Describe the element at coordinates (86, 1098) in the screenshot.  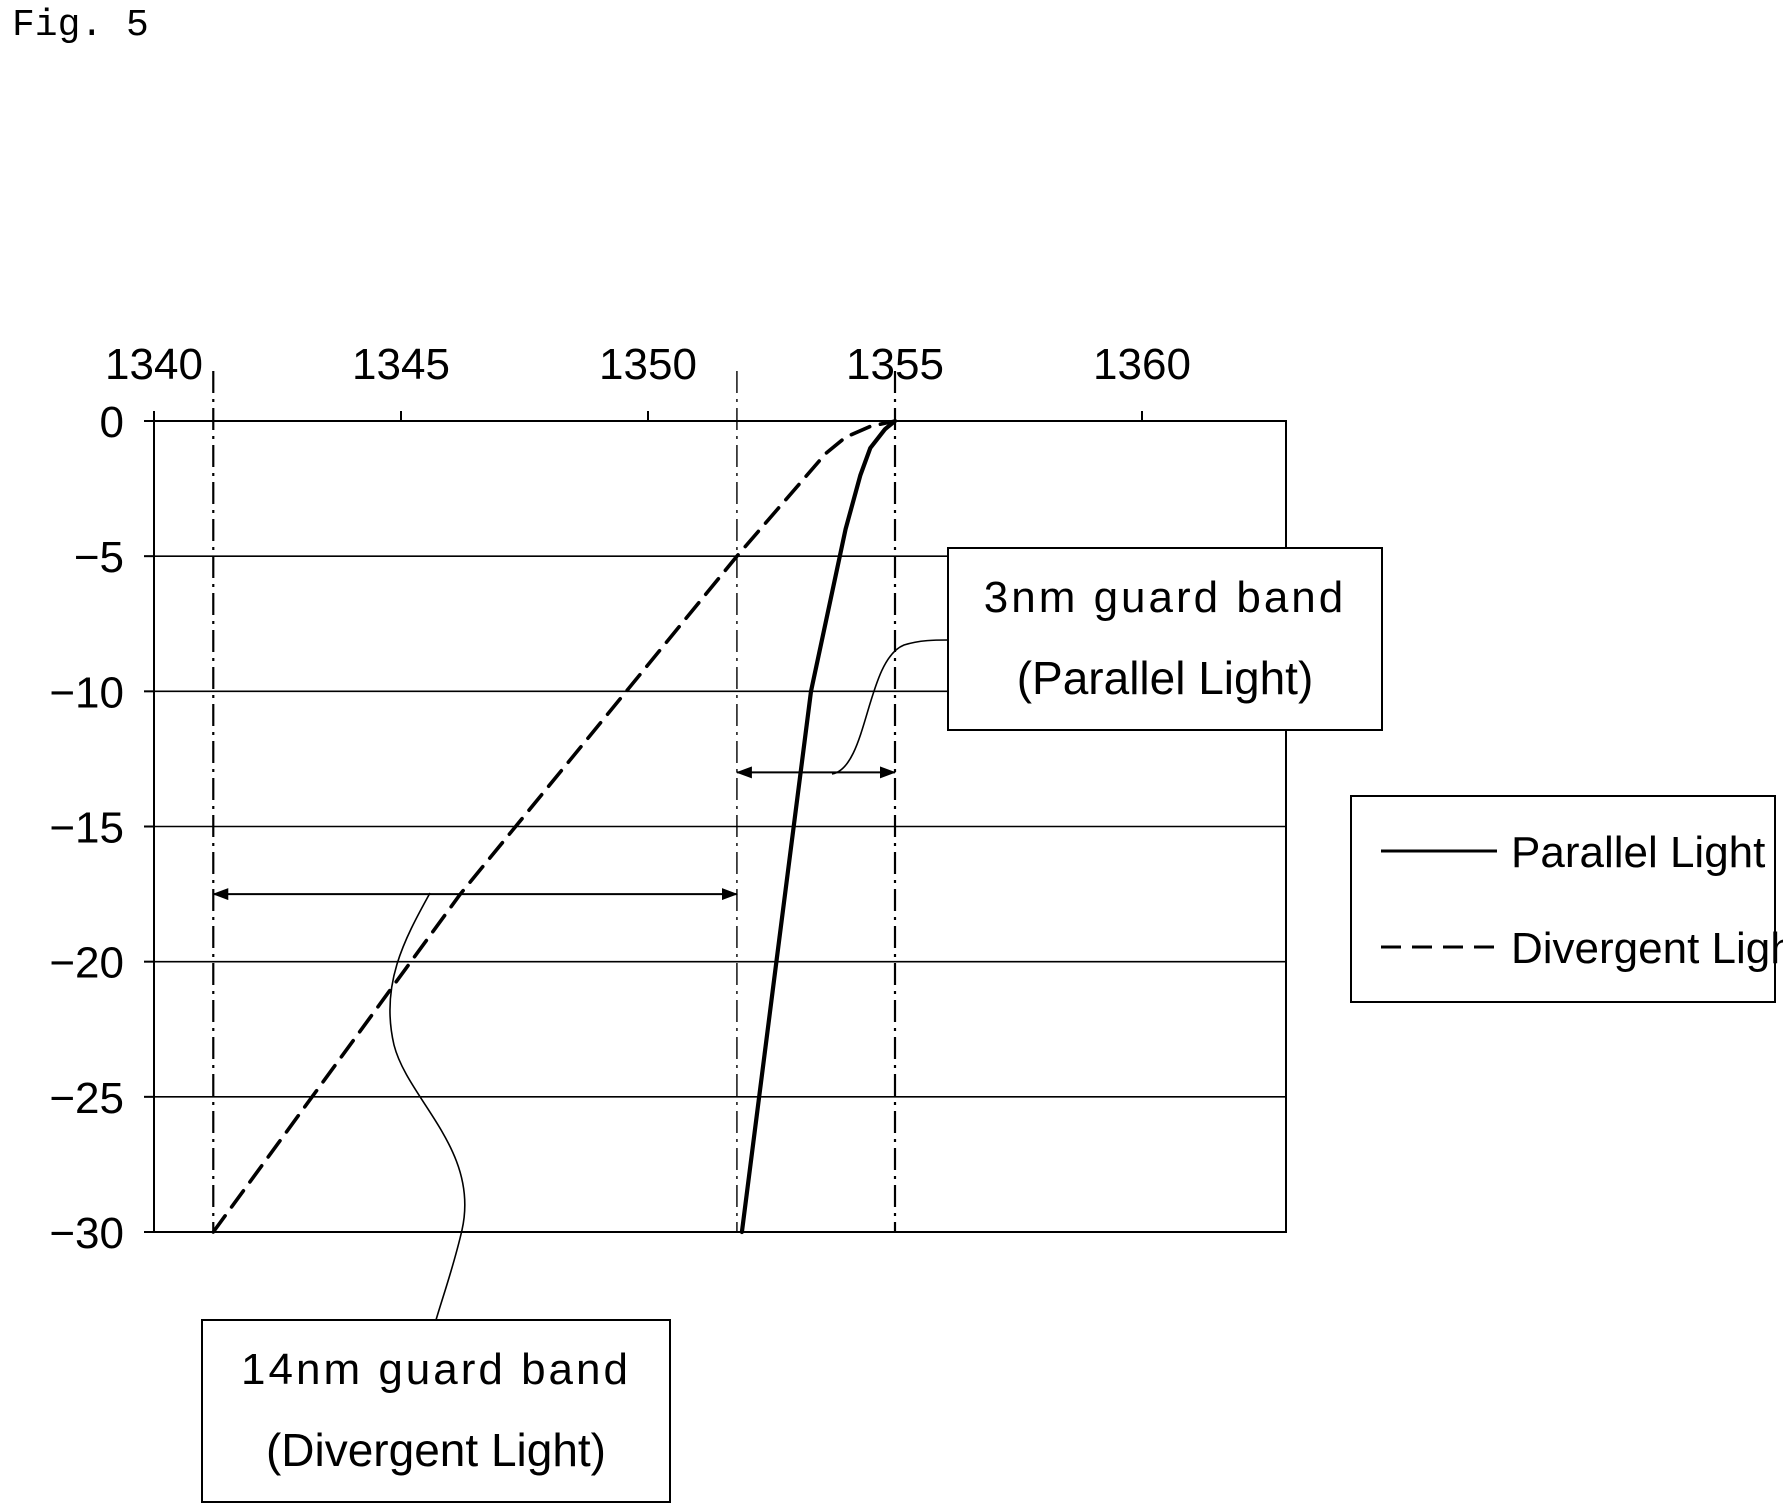
I see `y-tick-label: −25` at that location.